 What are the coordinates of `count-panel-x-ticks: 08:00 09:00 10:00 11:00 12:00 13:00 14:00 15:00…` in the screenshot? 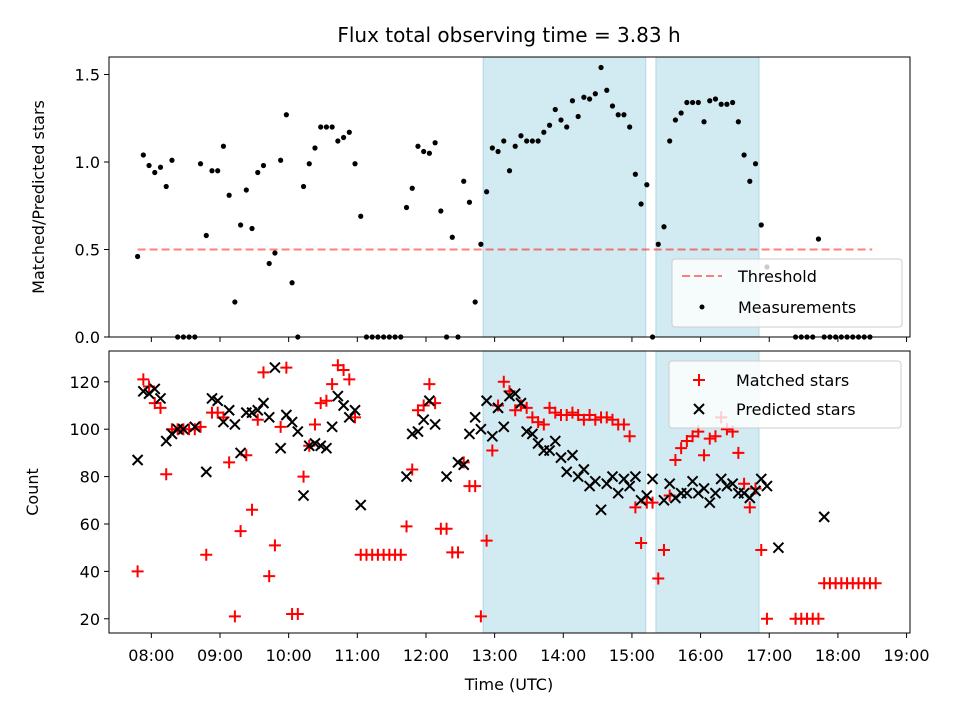 It's located at (529, 649).